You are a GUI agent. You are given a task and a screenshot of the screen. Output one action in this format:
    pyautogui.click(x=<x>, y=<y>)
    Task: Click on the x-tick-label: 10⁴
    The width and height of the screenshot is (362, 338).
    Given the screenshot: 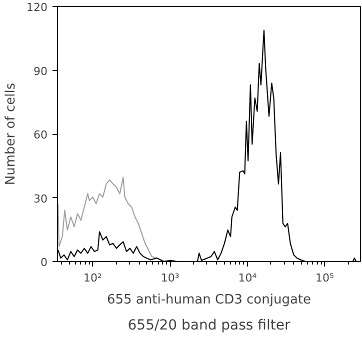 What is the action you would take?
    pyautogui.click(x=248, y=278)
    